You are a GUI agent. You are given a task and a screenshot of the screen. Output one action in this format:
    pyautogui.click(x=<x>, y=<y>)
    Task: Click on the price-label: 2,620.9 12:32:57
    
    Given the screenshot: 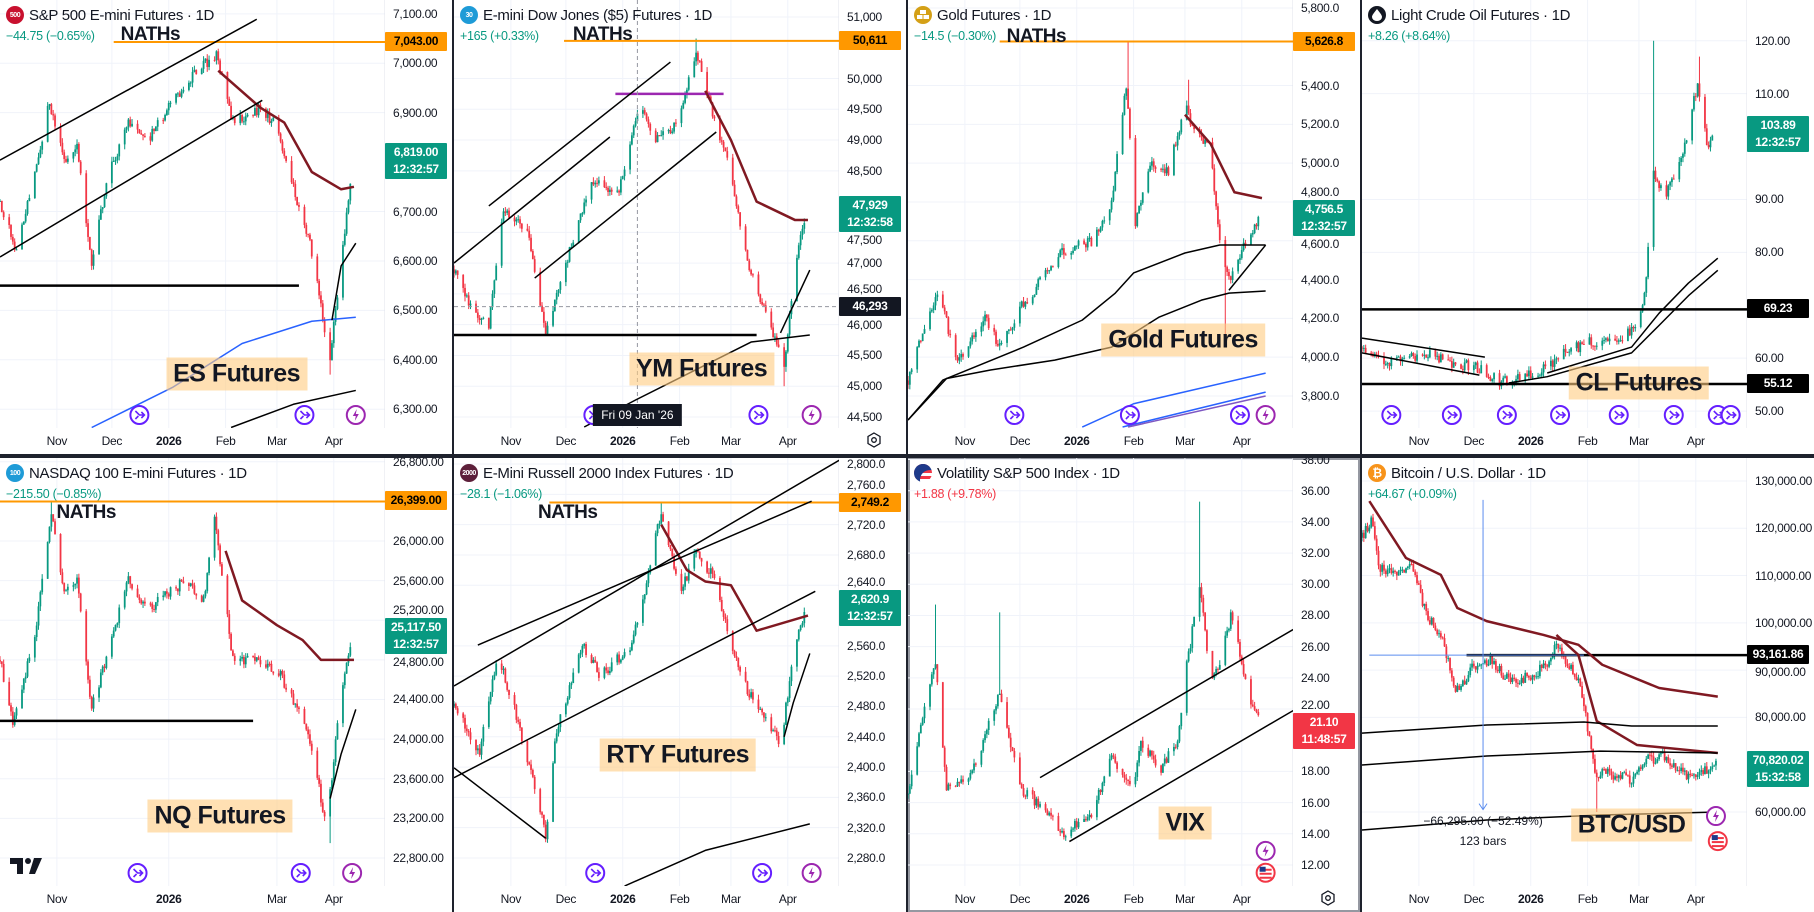 What is the action you would take?
    pyautogui.click(x=870, y=607)
    